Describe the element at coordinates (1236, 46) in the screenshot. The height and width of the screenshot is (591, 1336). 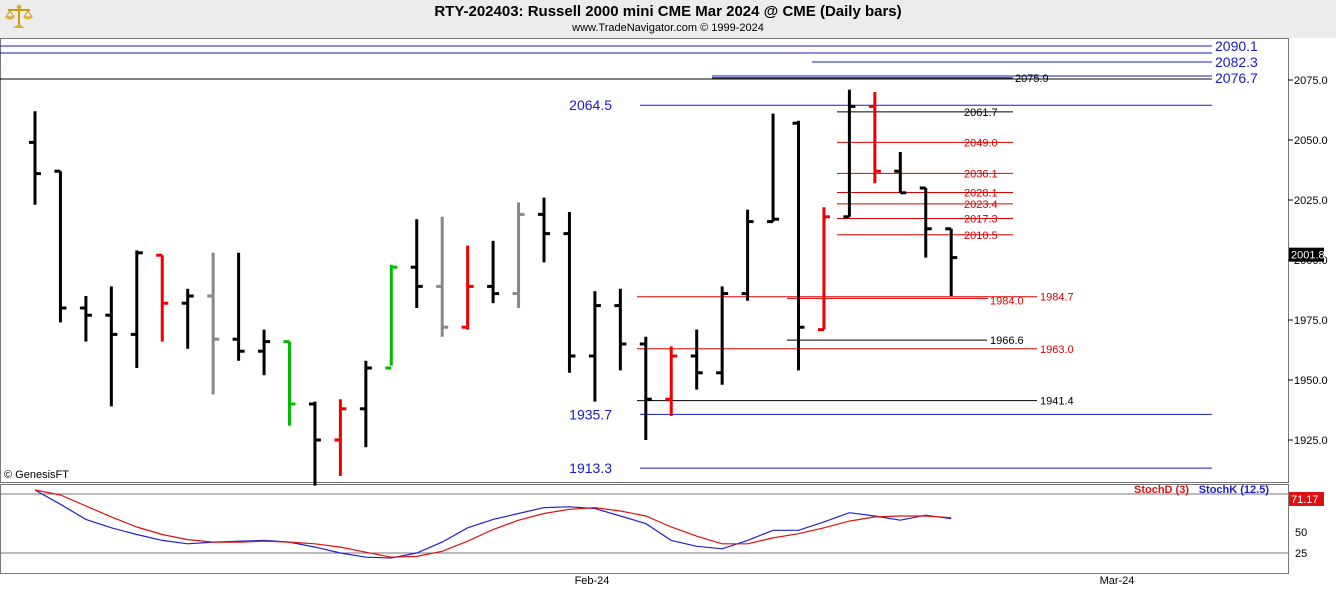
I see `level-label: 2090.1` at that location.